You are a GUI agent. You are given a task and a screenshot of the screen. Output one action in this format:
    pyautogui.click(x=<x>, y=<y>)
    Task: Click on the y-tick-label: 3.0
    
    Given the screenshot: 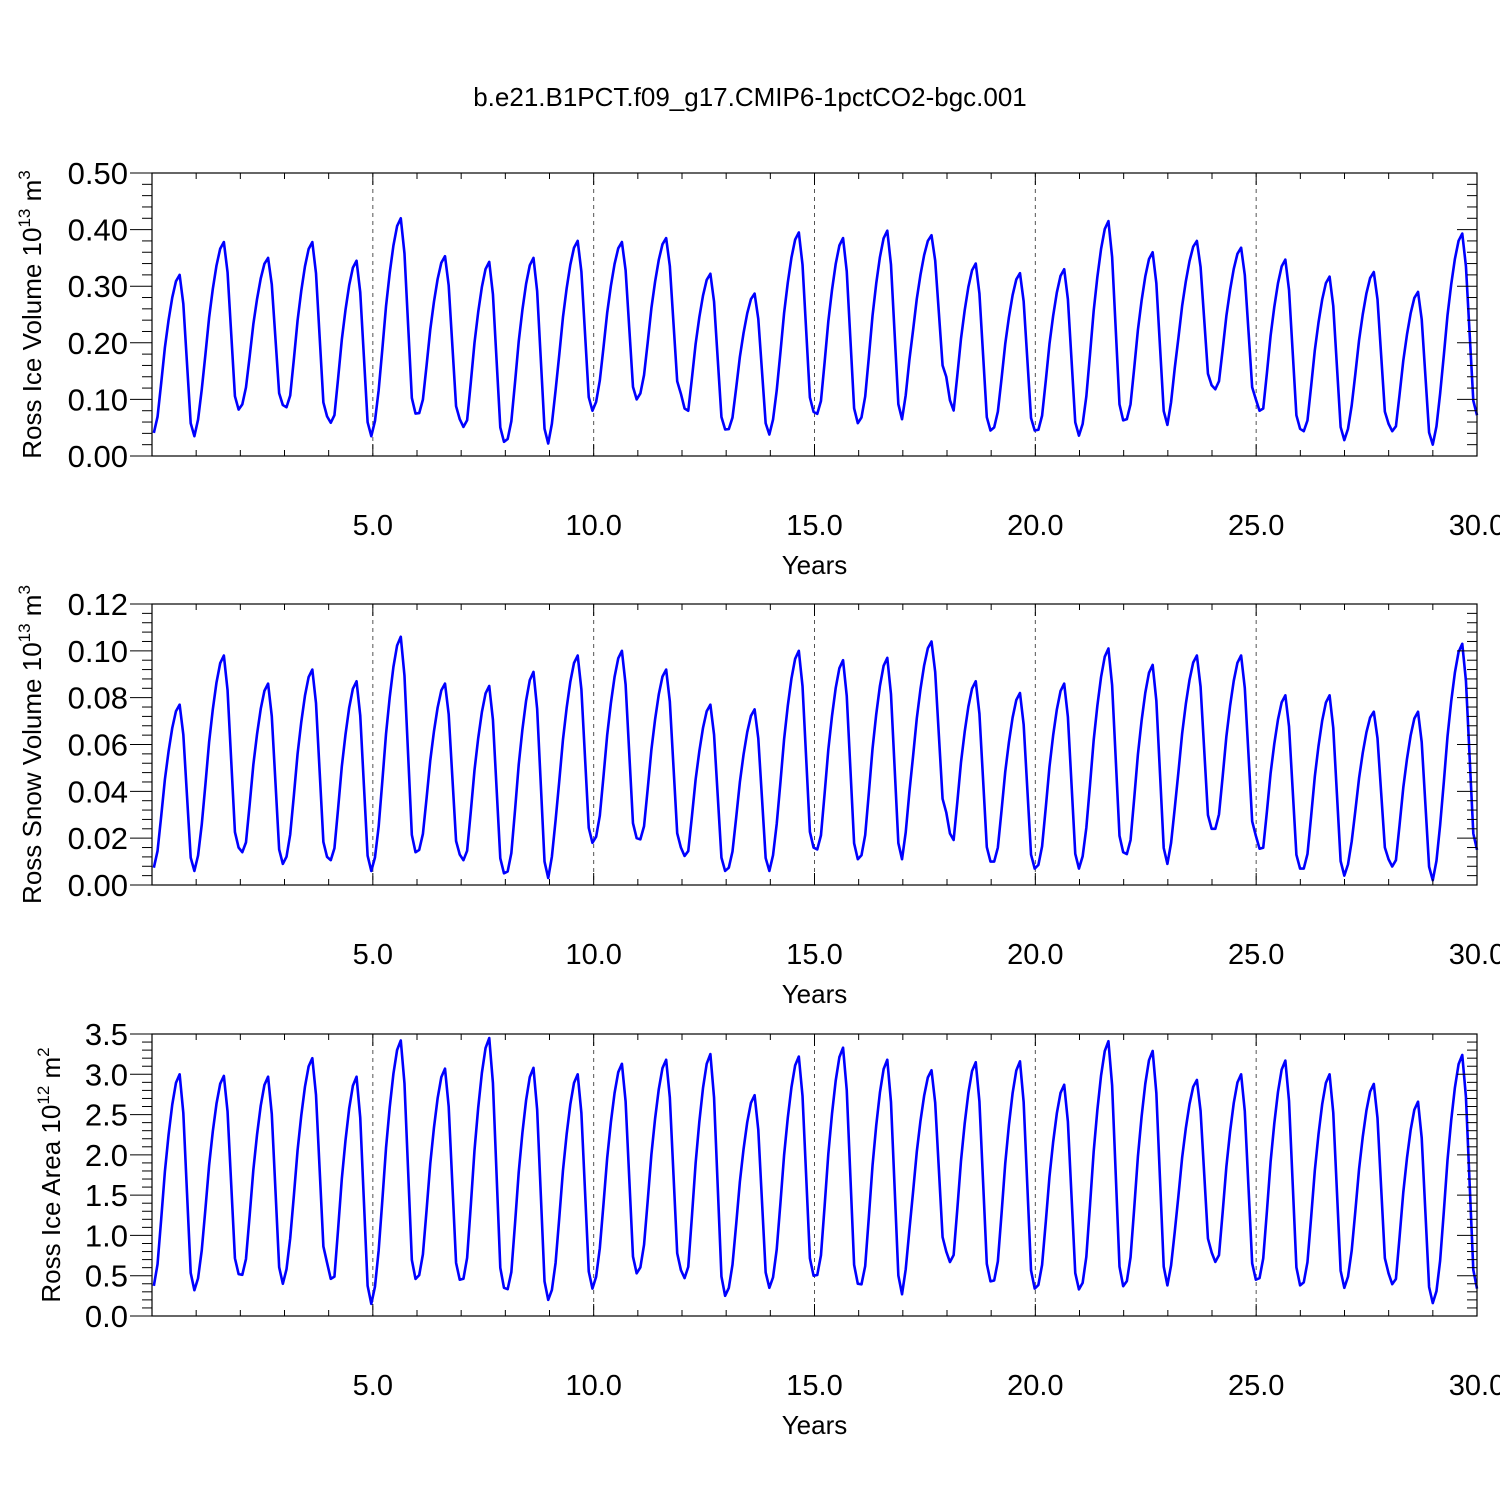 What is the action you would take?
    pyautogui.click(x=106, y=1074)
    